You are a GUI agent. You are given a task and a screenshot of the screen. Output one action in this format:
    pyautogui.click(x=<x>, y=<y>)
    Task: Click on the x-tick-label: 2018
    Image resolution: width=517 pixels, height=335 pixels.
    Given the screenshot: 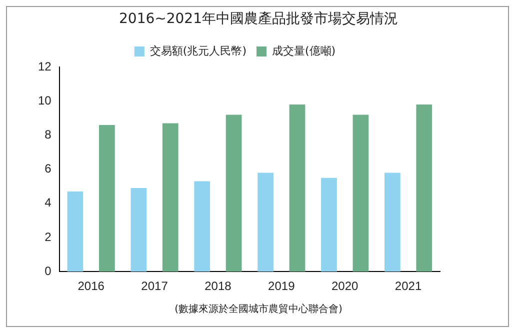 What is the action you would take?
    pyautogui.click(x=218, y=286)
    